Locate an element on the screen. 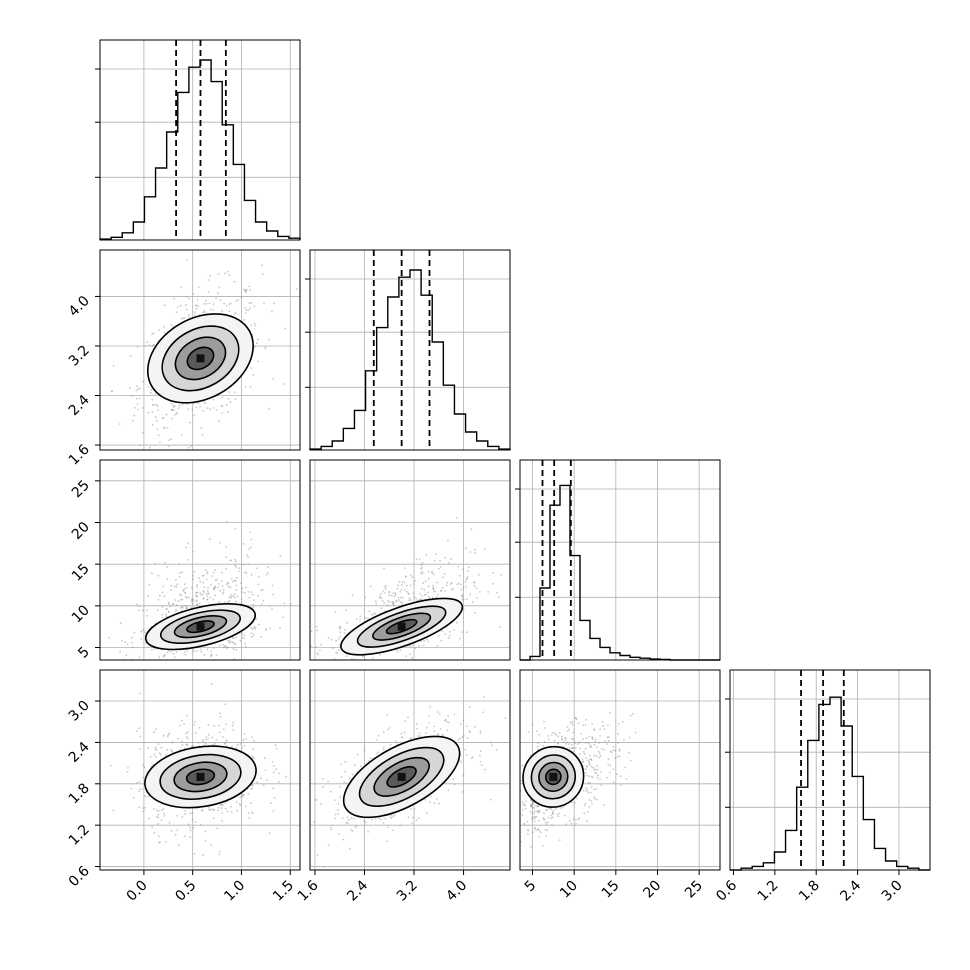  pair-panel-content is located at coordinates (204, 354).